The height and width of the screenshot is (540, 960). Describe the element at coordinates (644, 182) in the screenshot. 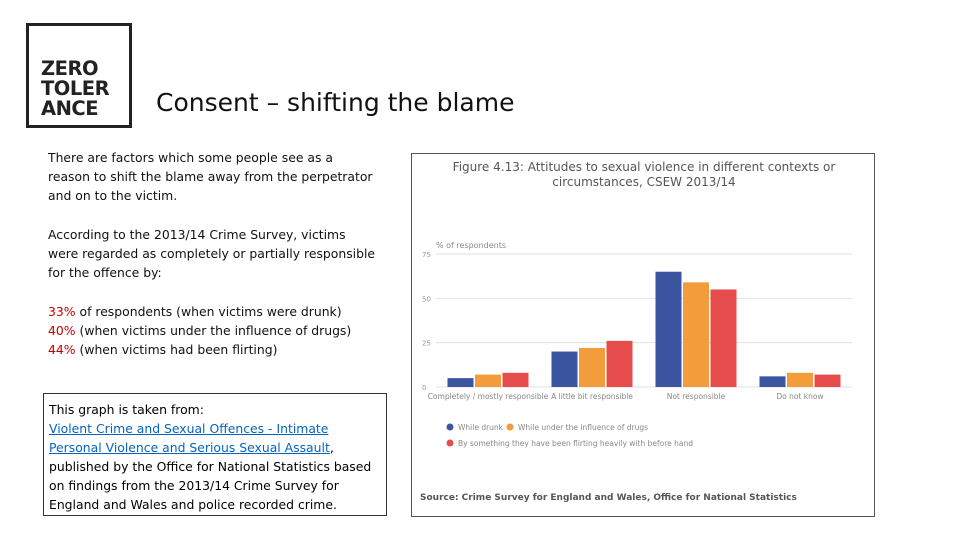

I see `figure-title-line-2: circumstances, CSEW 2013/14` at that location.